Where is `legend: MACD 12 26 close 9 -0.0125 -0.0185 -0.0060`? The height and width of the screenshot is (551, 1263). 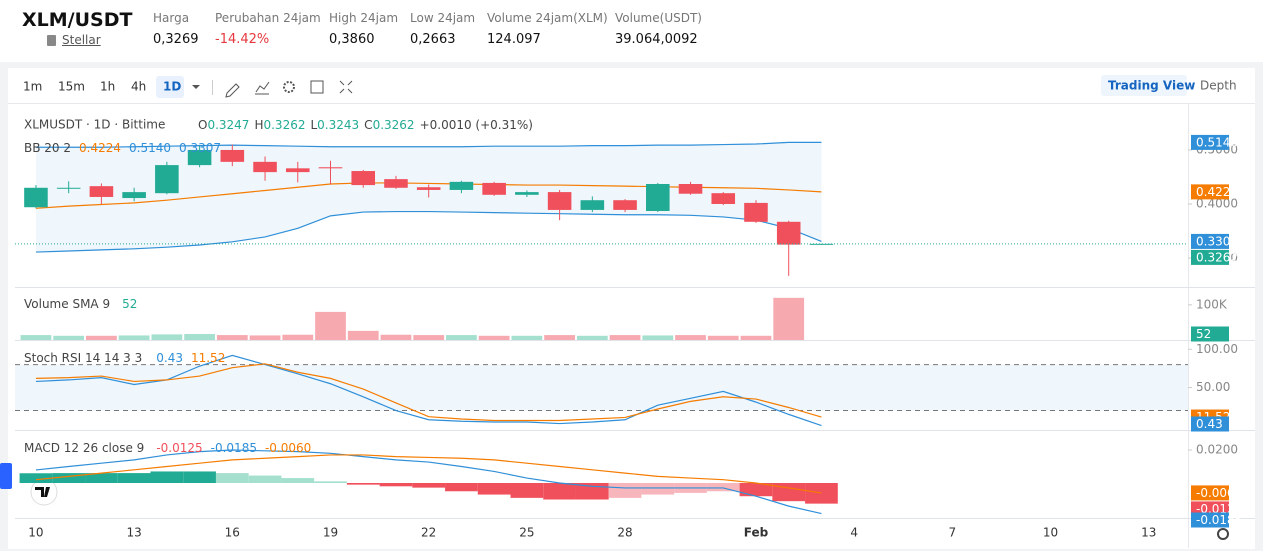 legend: MACD 12 26 close 9 -0.0125 -0.0185 -0.0060 is located at coordinates (167, 448).